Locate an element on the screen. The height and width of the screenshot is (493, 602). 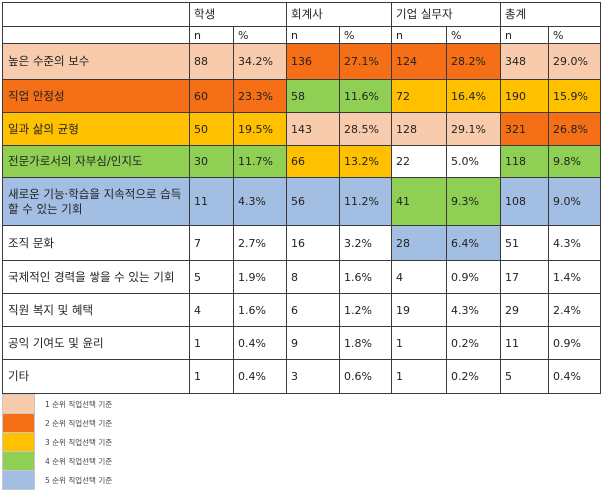
group-header: 학생 is located at coordinates (238, 14).